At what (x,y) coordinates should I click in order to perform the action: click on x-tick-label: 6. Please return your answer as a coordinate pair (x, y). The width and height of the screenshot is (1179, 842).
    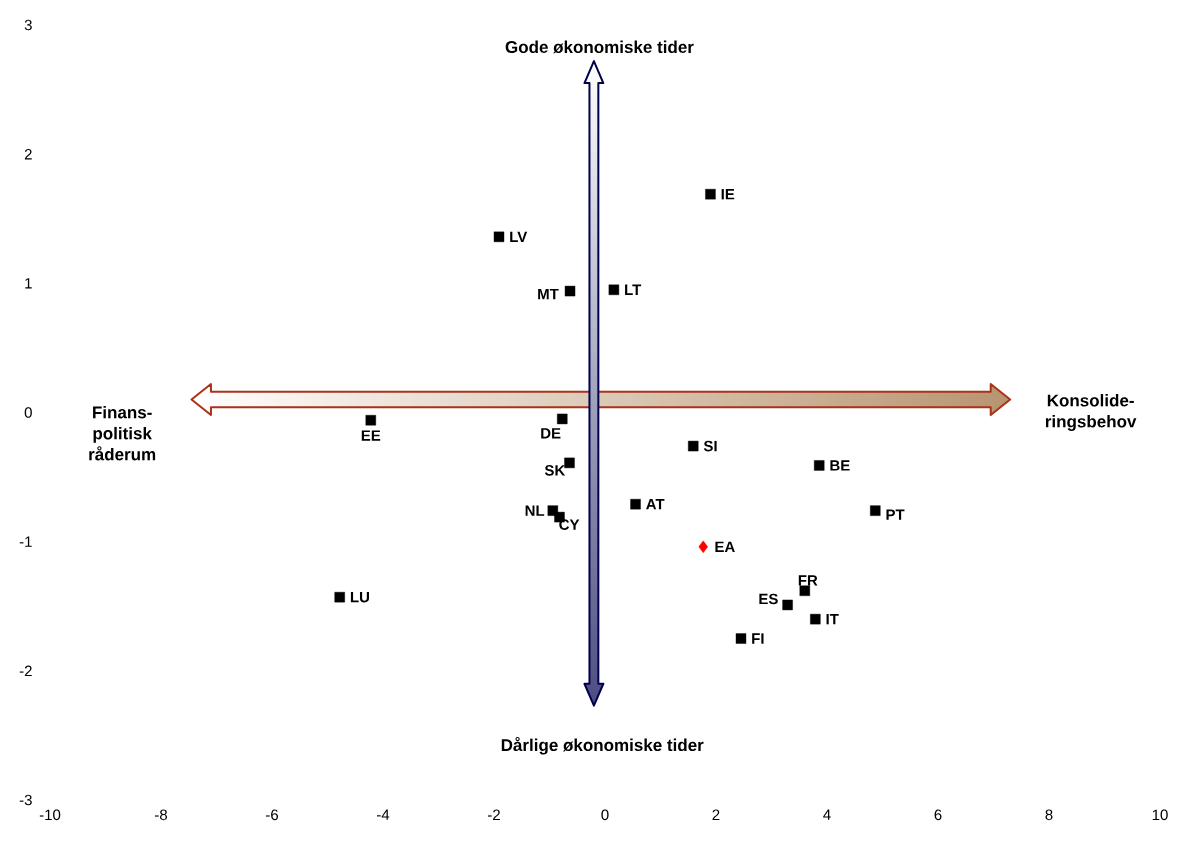
    Looking at the image, I should click on (938, 815).